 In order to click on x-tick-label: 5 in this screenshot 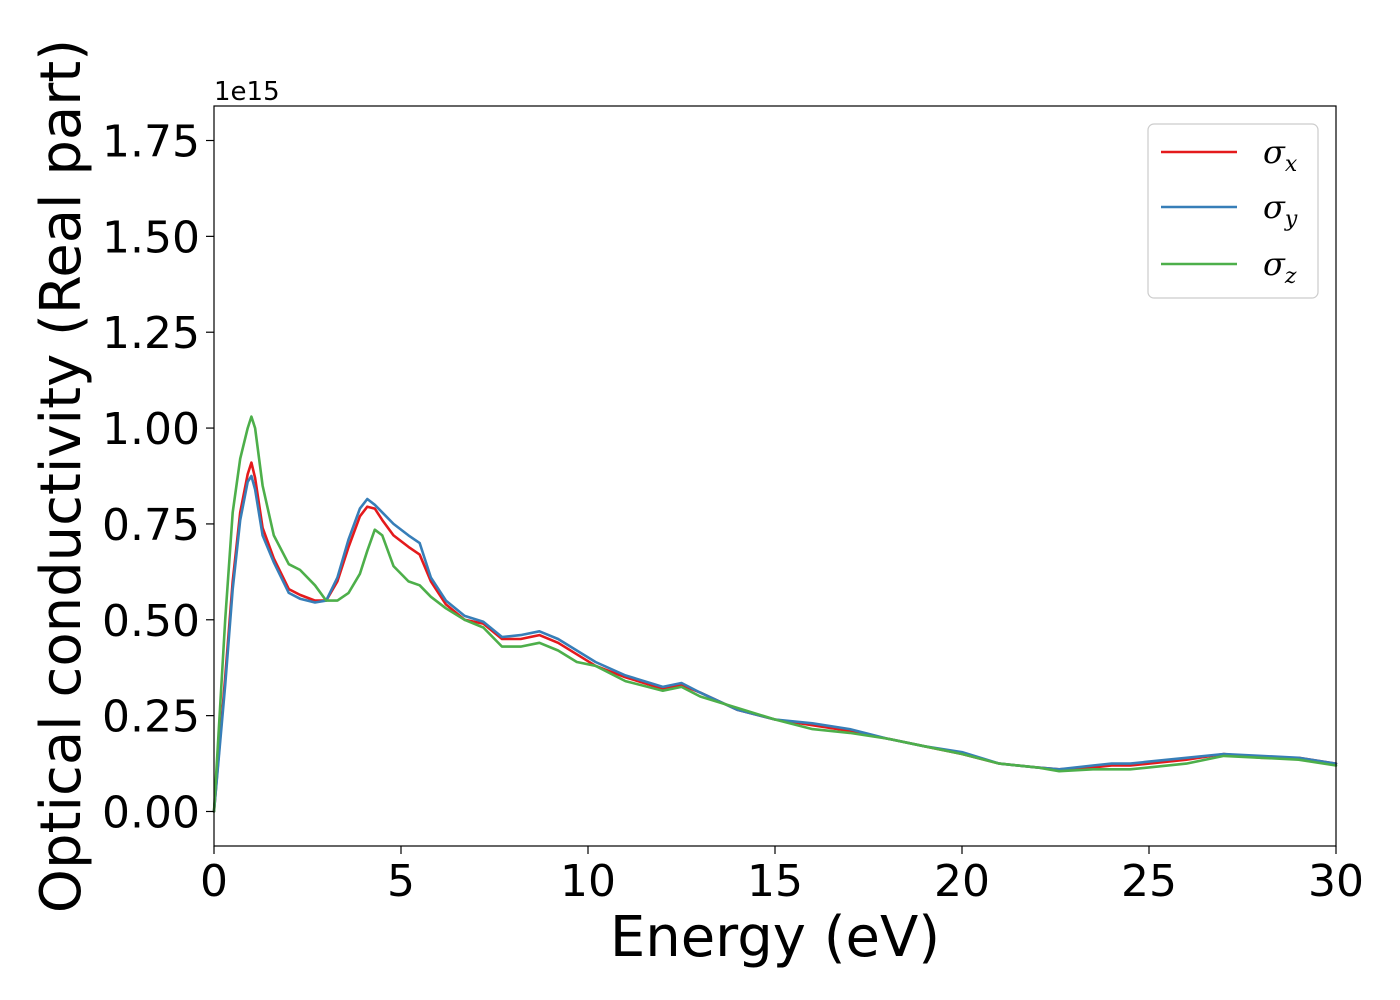, I will do `click(401, 881)`.